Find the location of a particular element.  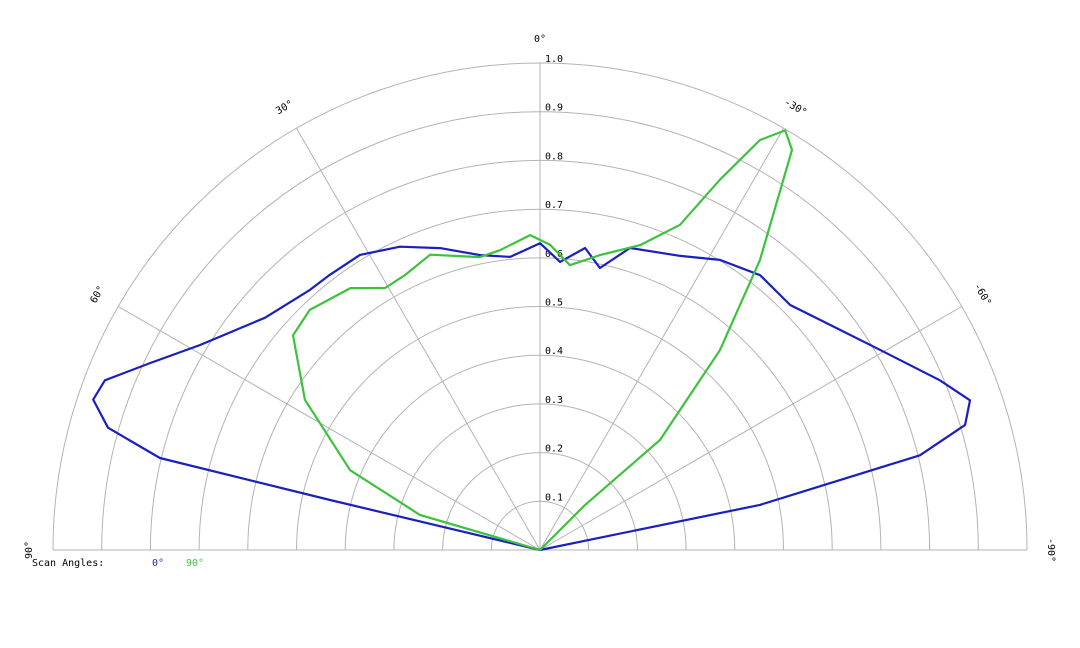

r-tick-label: 1.0 is located at coordinates (554, 59).